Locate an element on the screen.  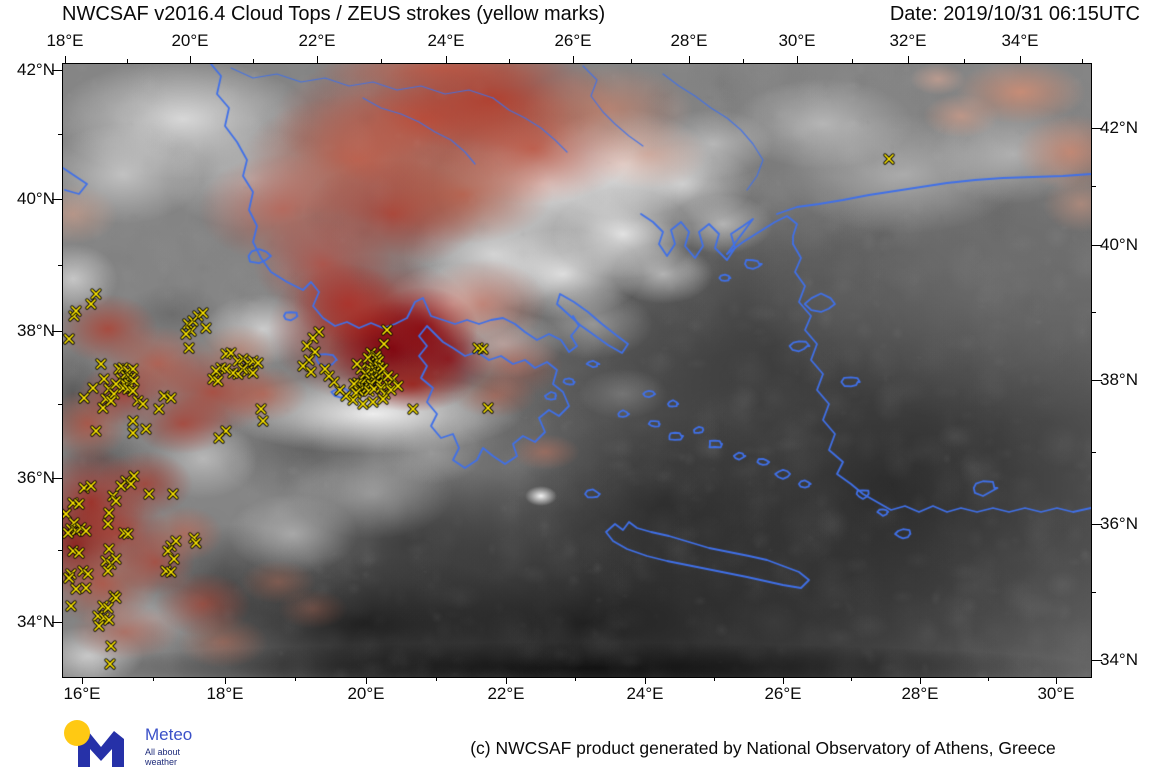
axis-label-right-40°N: 40°N is located at coordinates (1119, 244).